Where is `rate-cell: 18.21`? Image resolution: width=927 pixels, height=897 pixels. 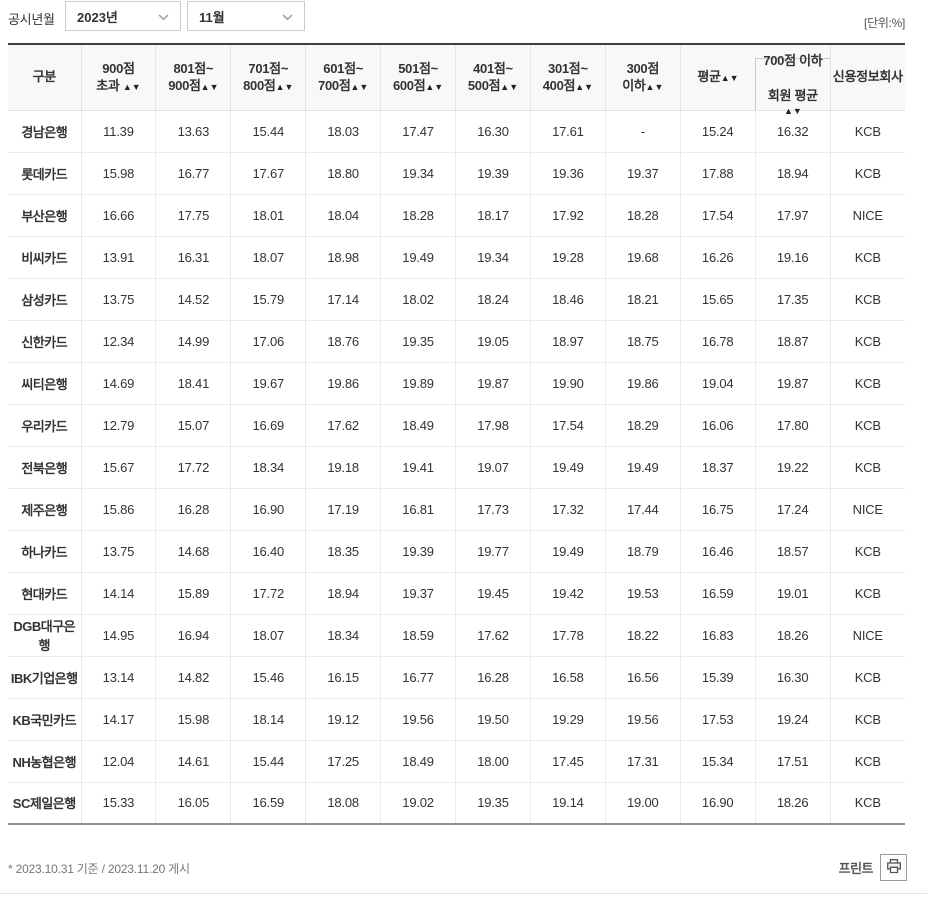
rate-cell: 18.21 is located at coordinates (643, 299).